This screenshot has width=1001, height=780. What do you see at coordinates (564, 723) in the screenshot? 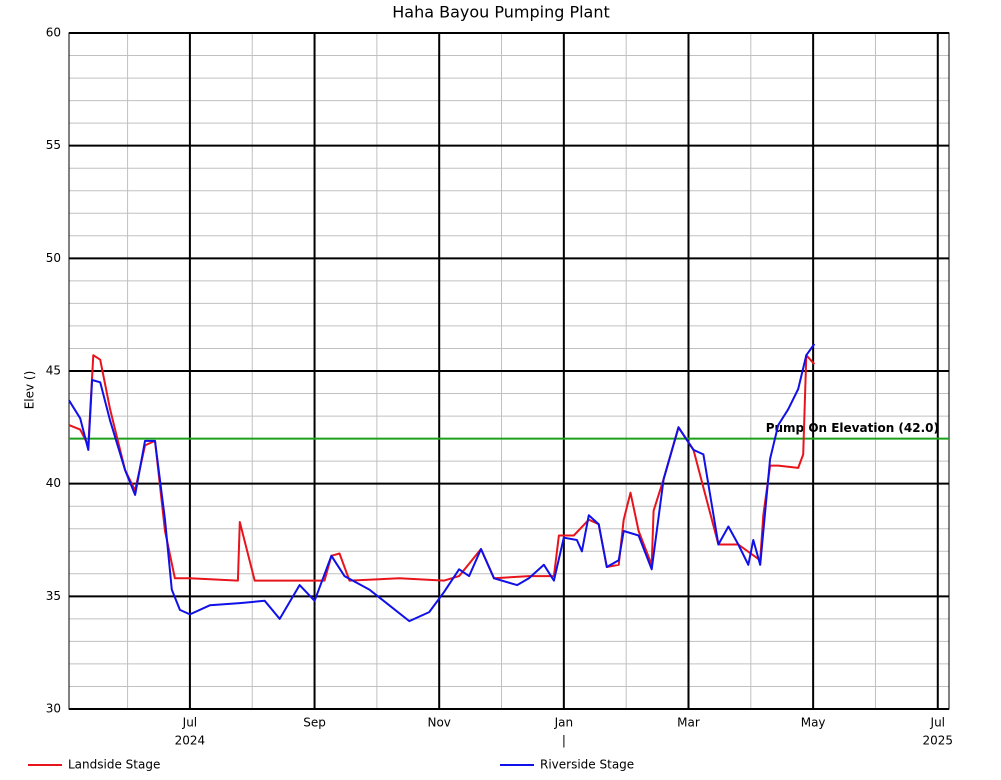
I see `x-tick-label: Jan` at bounding box center [564, 723].